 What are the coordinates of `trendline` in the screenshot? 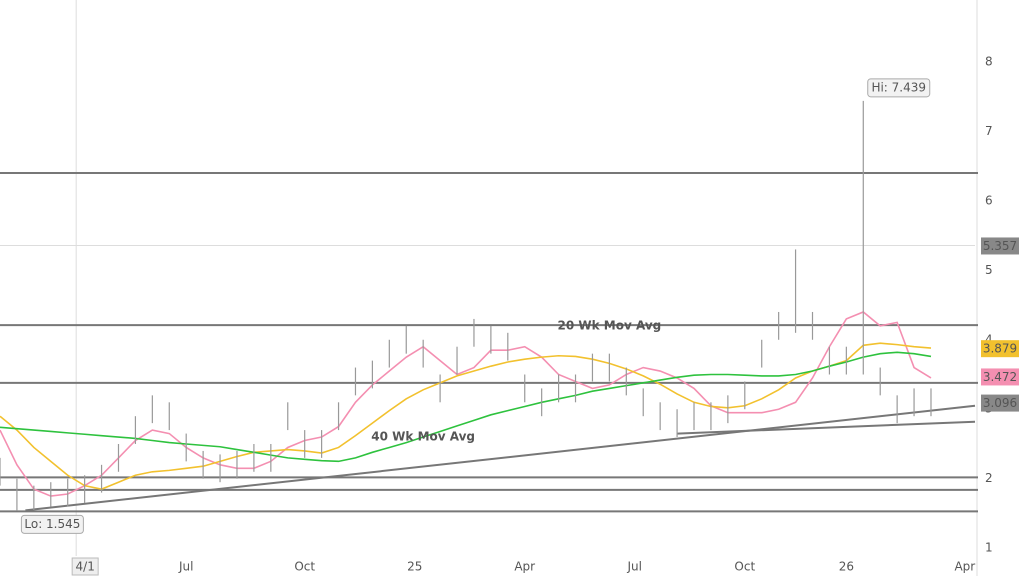 It's located at (826, 427).